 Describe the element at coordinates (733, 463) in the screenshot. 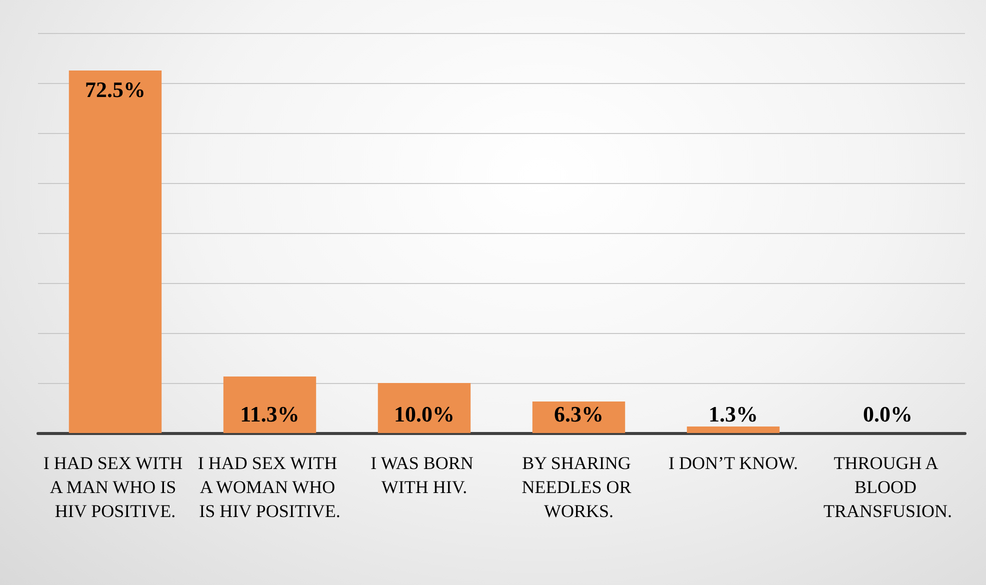

I see `x-tick-label: I DON’T KNOW.` at that location.